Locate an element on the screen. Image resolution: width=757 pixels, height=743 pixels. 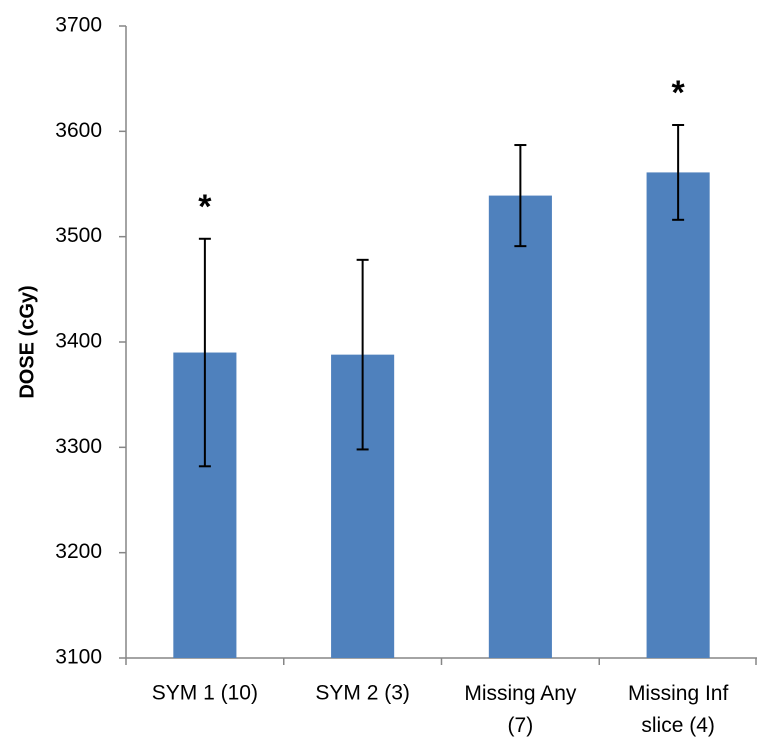
y-tick-label: 3200 is located at coordinates (78, 551).